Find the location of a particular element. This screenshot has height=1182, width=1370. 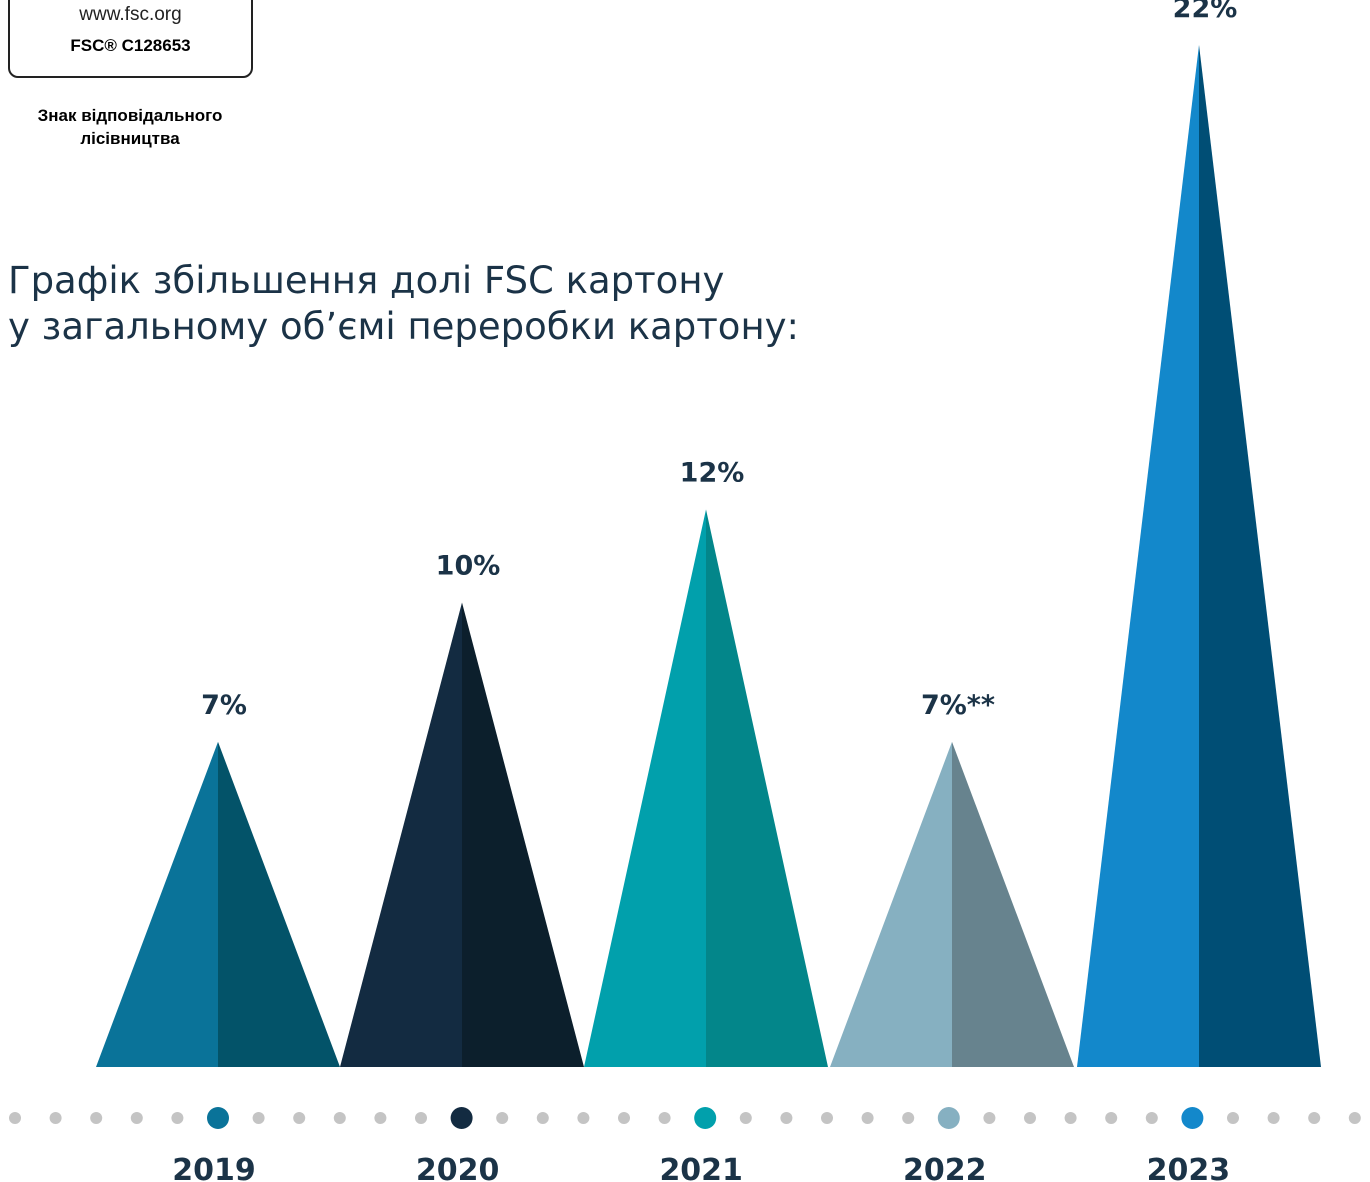

x-tick-label: 2023 is located at coordinates (1189, 1167).